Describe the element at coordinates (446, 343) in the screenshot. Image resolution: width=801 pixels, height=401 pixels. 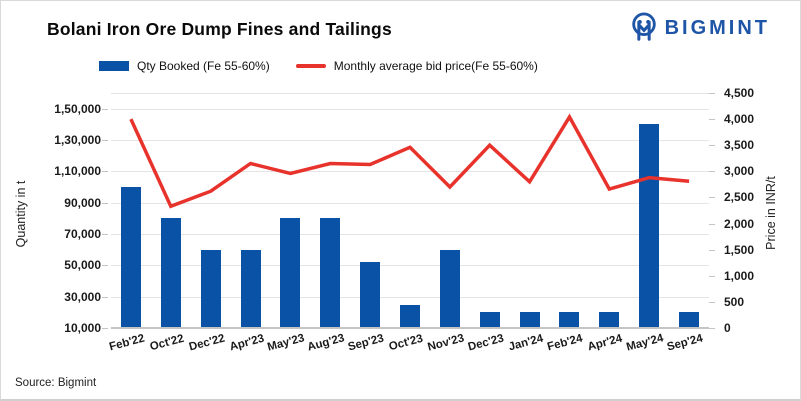
I see `x-axis-category-label: Nov'23` at that location.